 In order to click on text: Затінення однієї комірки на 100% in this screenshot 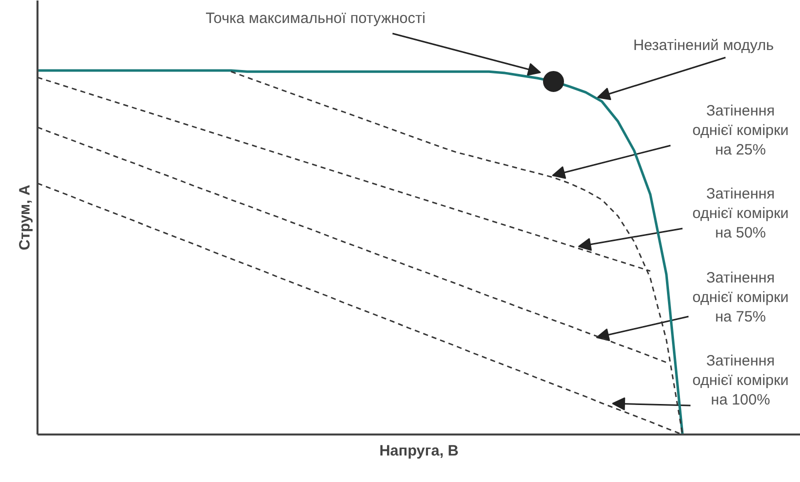, I will do `click(740, 380)`.